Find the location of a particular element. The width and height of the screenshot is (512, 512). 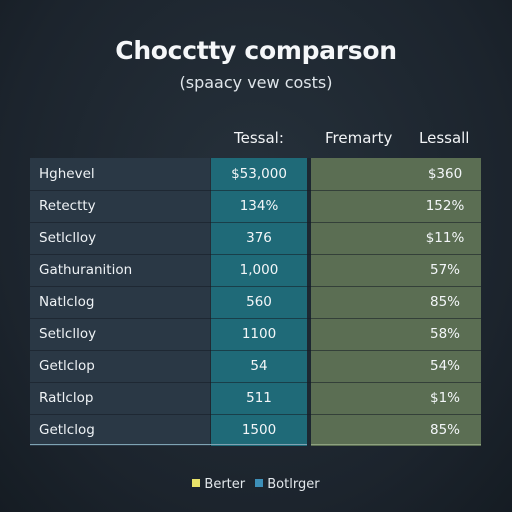

cell-value-col3: 57% is located at coordinates (444, 270).